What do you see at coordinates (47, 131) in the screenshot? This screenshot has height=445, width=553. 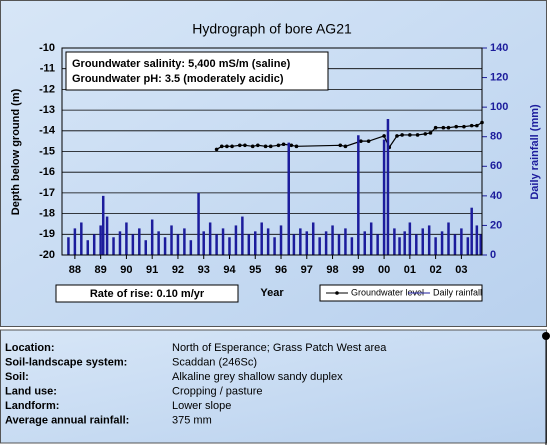 I see `y-tick-label: -14` at bounding box center [47, 131].